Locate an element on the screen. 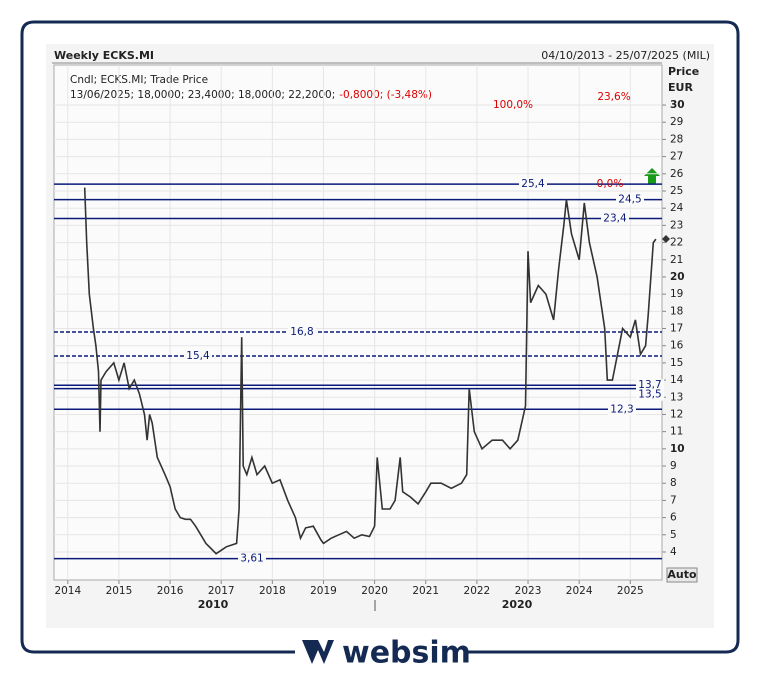 The height and width of the screenshot is (679, 760). y-tick-label: 8 is located at coordinates (673, 483).